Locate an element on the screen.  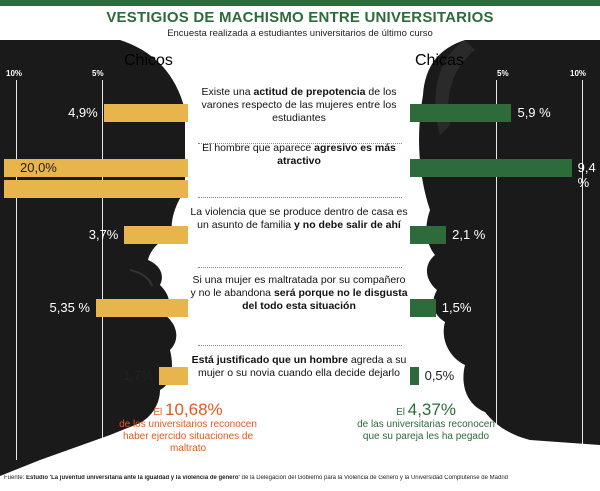
label-chicos-4: 1,7% is located at coordinates (138, 375).